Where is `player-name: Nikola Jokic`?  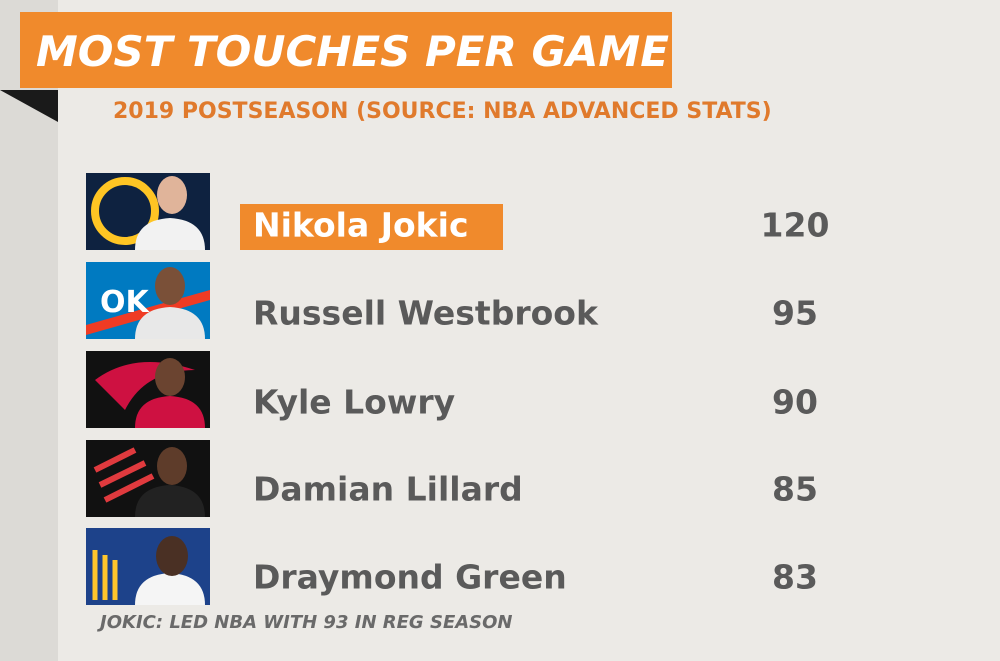
player-name: Nikola Jokic is located at coordinates (361, 225).